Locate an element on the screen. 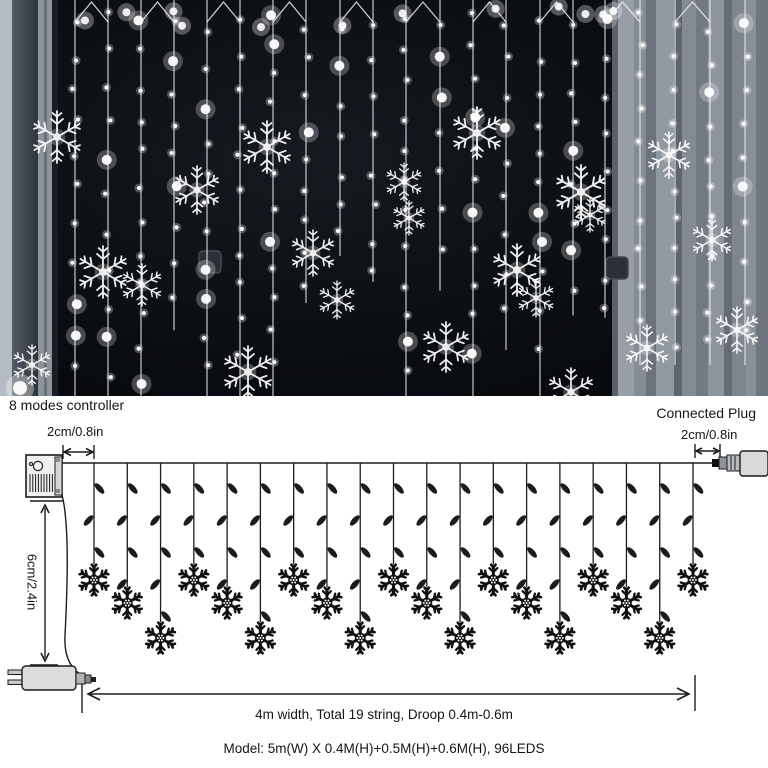  curtain-left is located at coordinates (29, 198).